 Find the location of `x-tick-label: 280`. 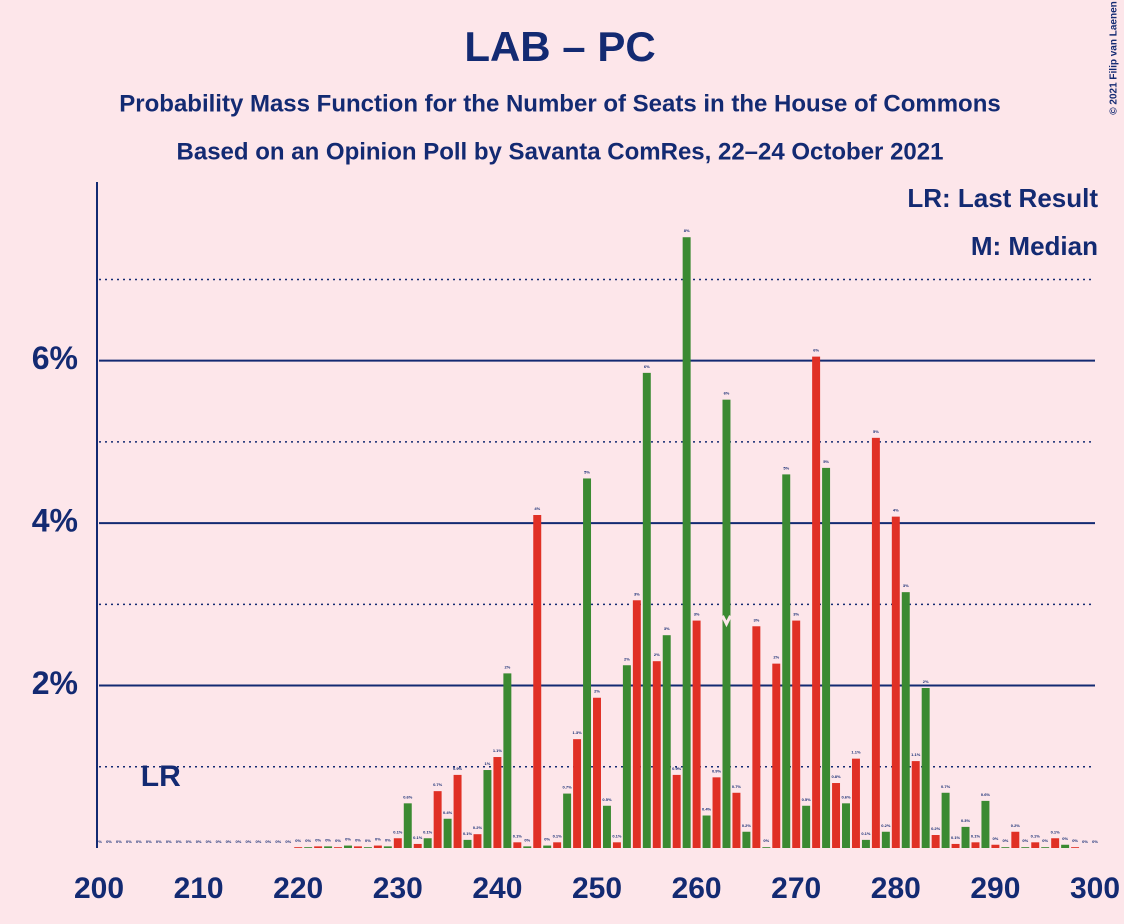

x-tick-label: 280 is located at coordinates (896, 888).